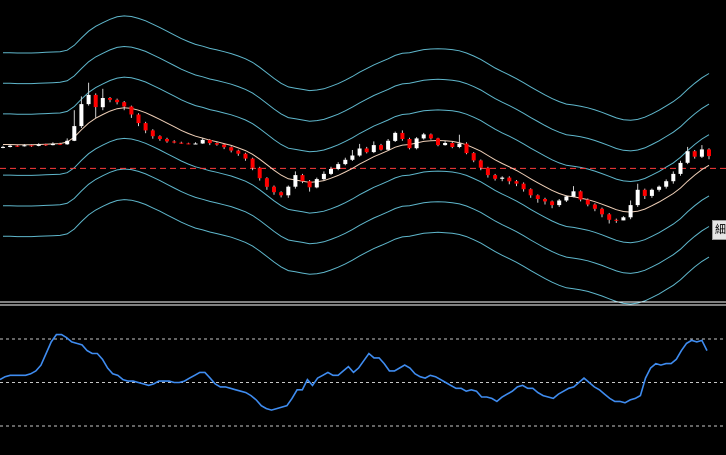  What do you see at coordinates (363, 303) in the screenshot?
I see `panel-divider` at bounding box center [363, 303].